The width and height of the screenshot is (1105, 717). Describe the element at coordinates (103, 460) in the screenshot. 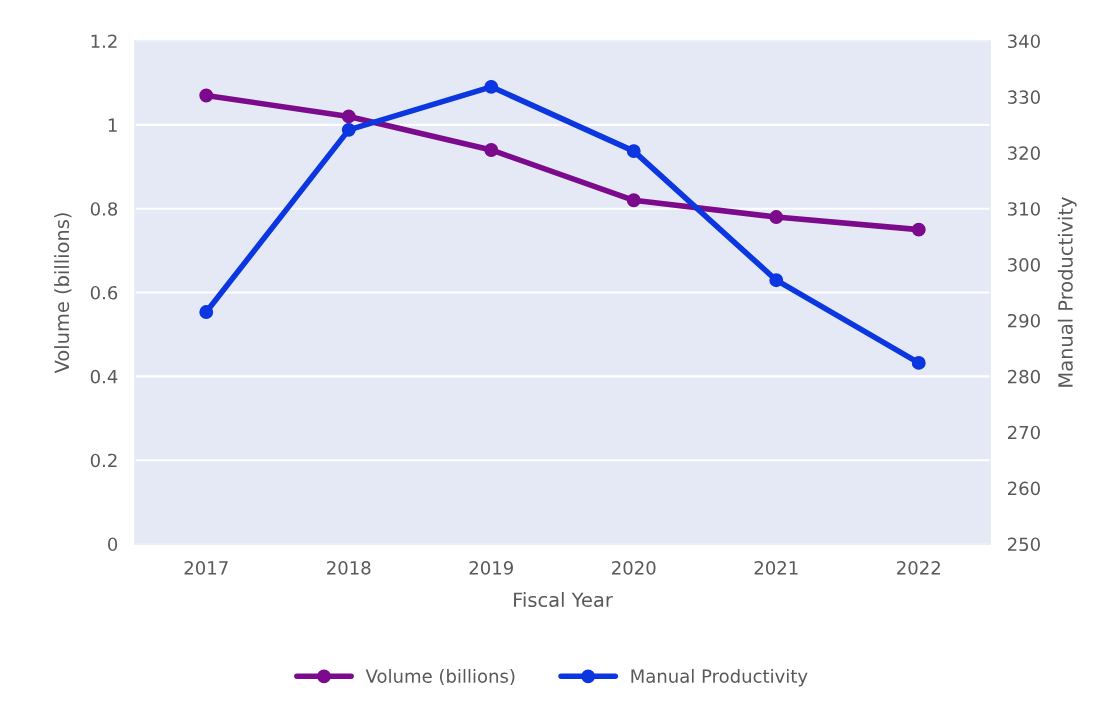

I see `y-tick-label: 0.2` at that location.